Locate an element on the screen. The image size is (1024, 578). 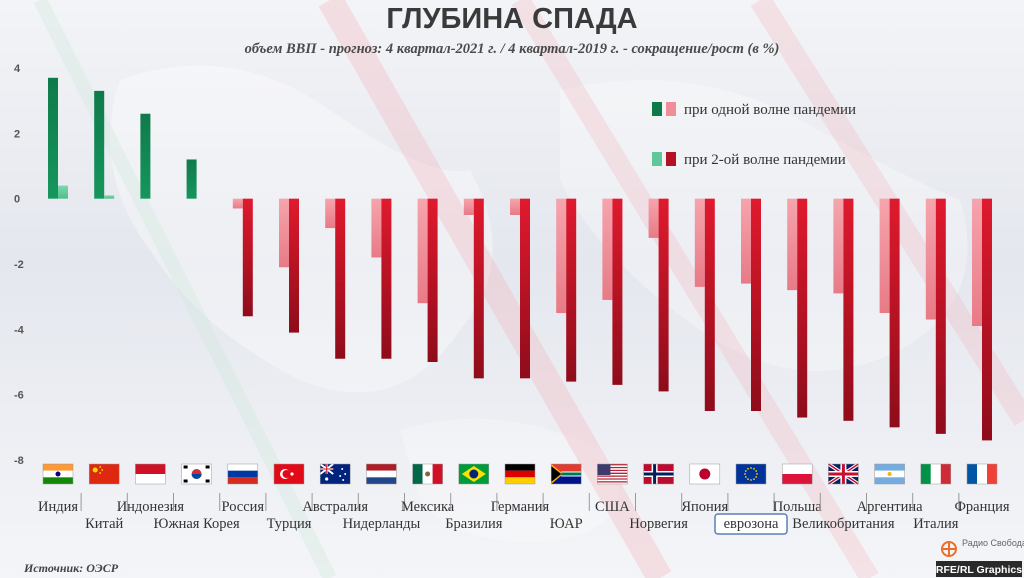
flag-au-icon is located at coordinates (335, 474).